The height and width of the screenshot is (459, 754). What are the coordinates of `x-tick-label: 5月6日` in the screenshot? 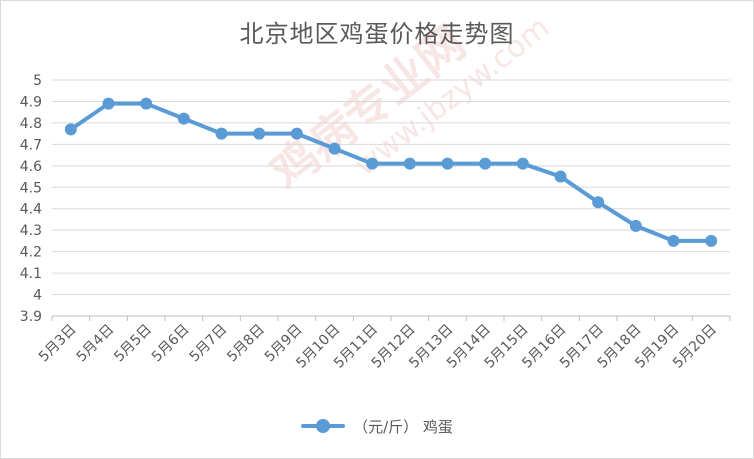 It's located at (171, 344).